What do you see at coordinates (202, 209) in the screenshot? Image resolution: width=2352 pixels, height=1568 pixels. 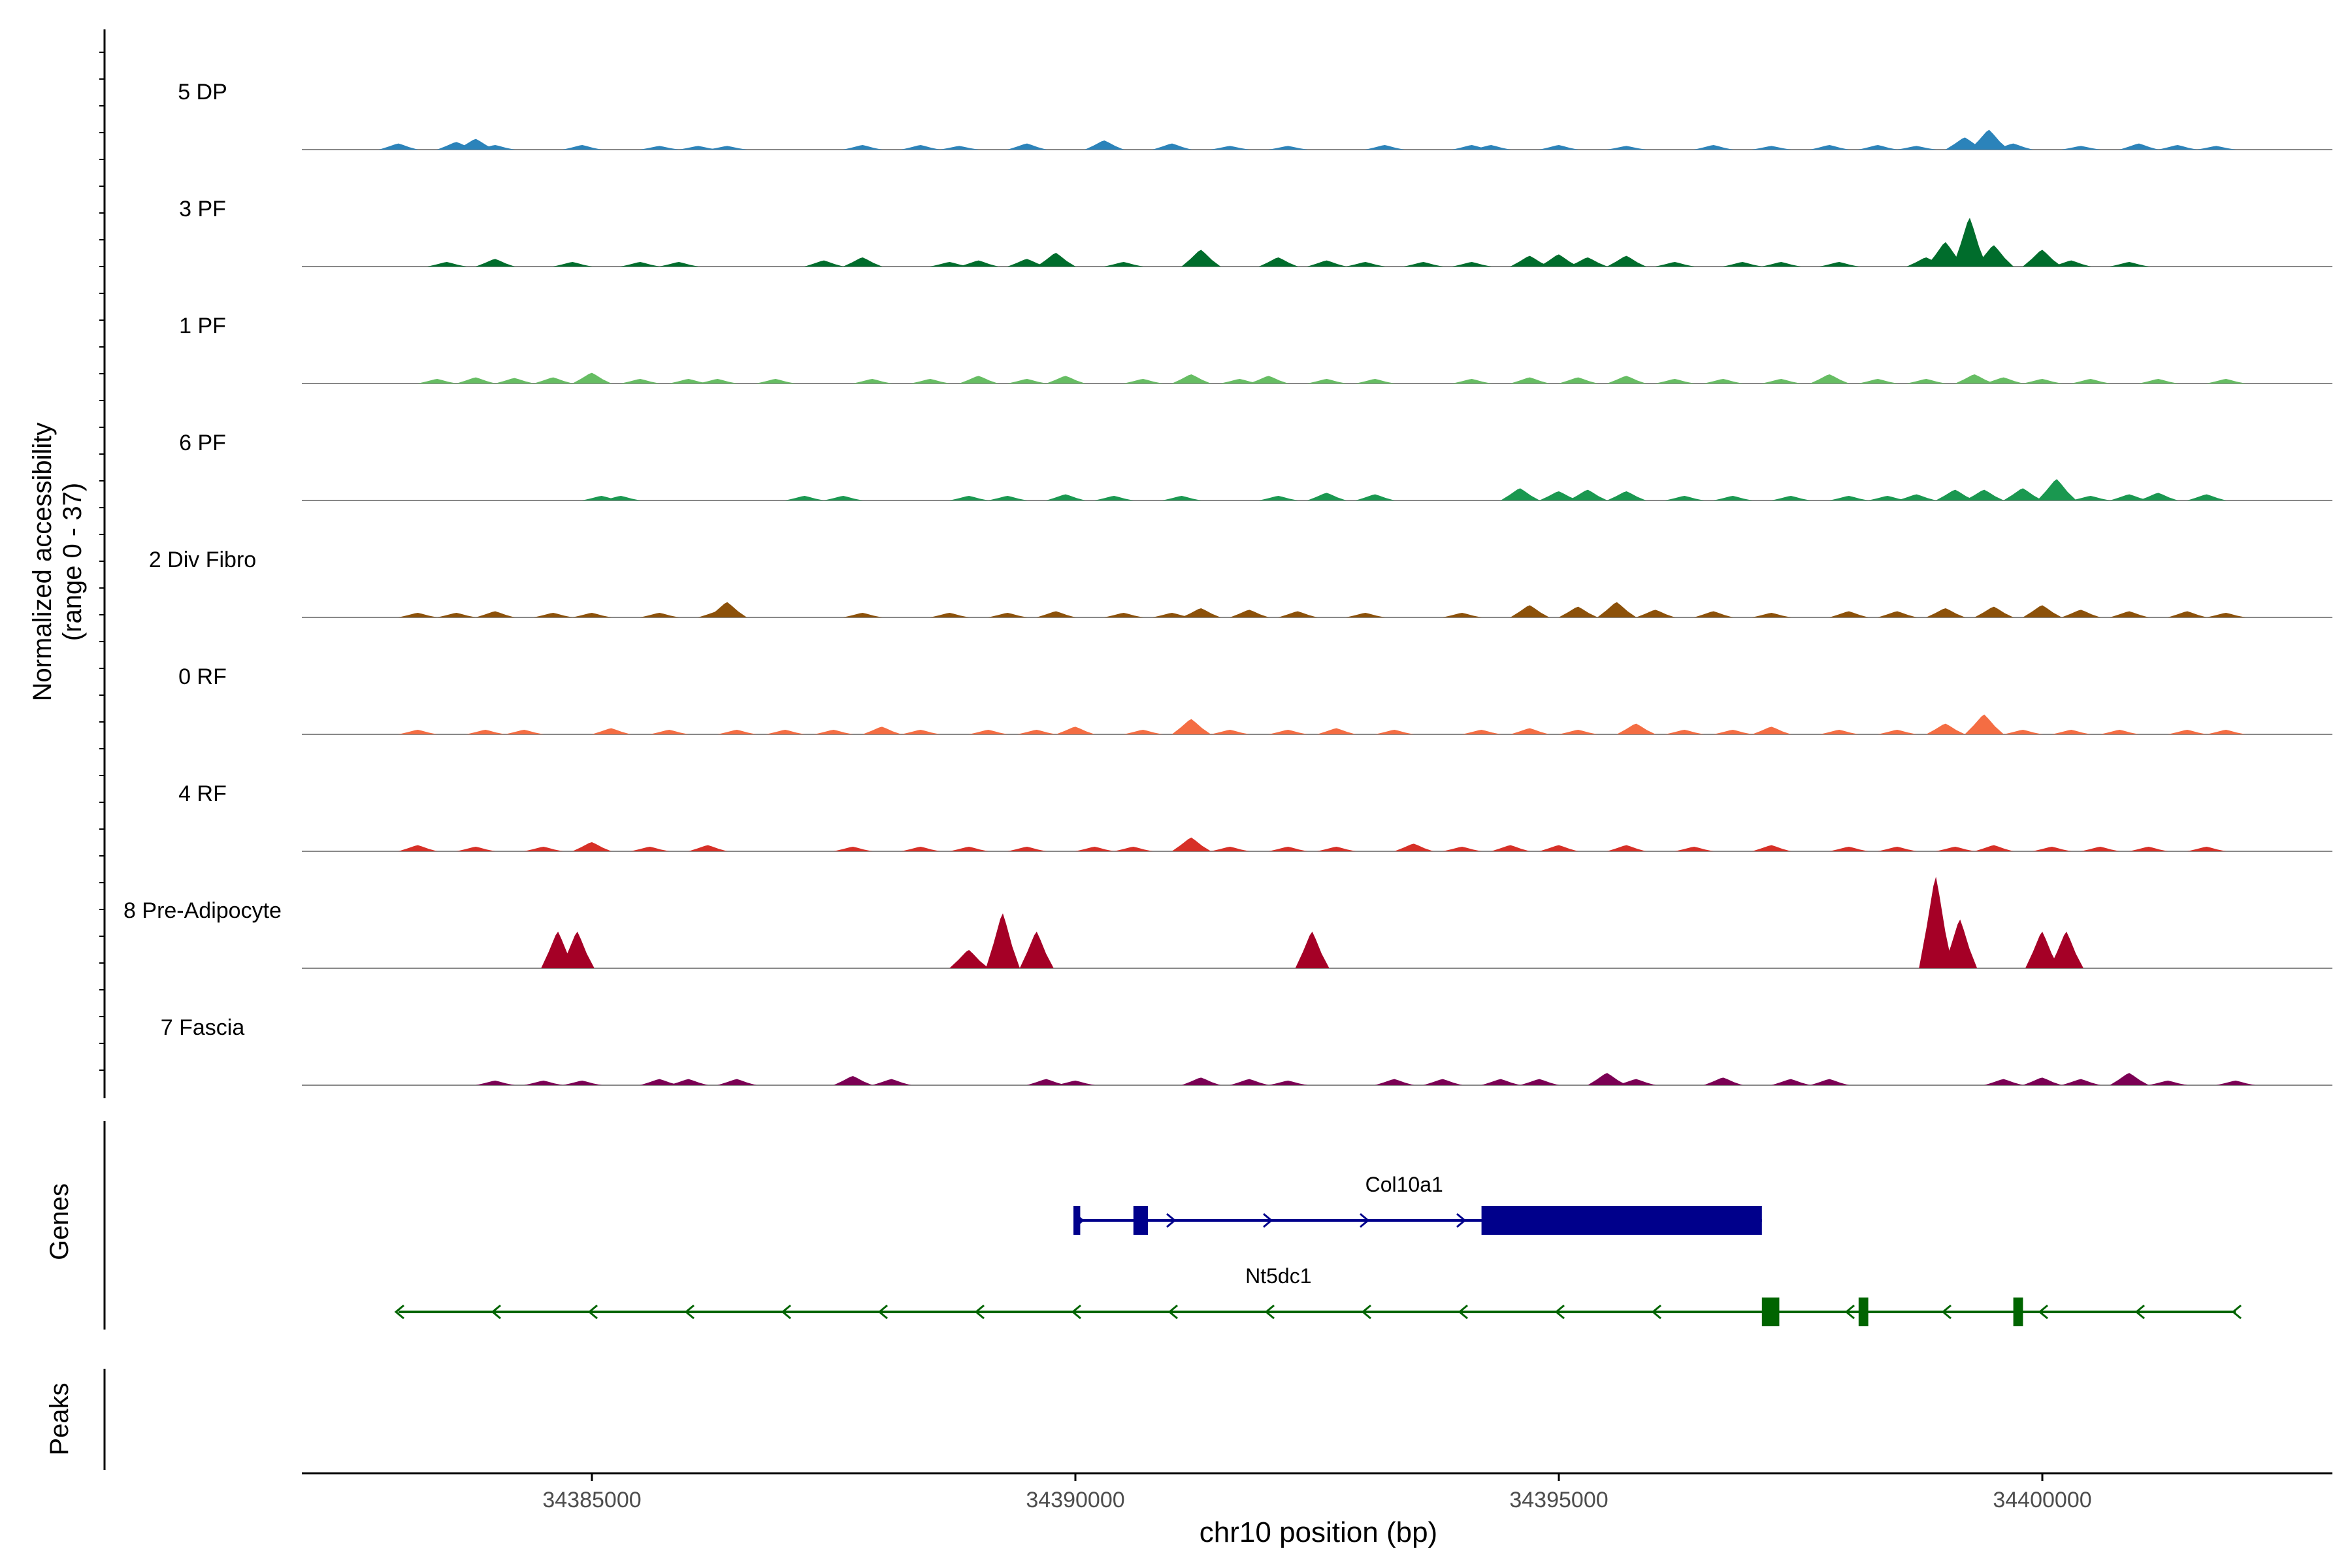 I see `track-label: 3 PF` at bounding box center [202, 209].